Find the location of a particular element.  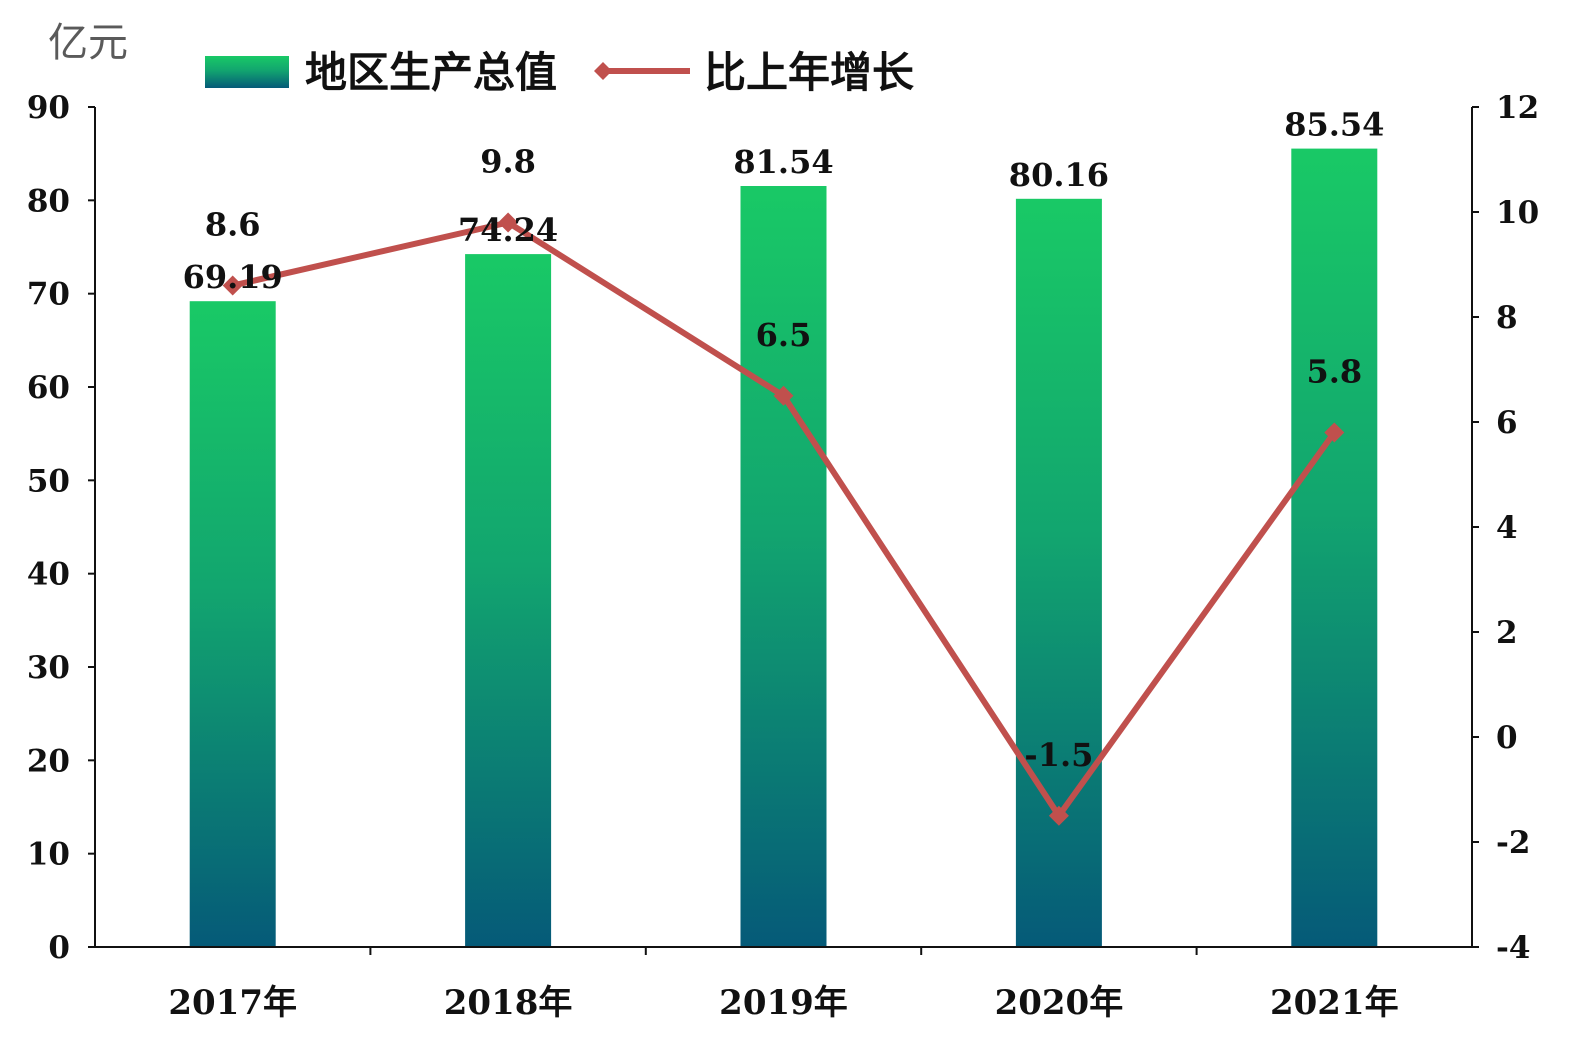

legend-line-marker is located at coordinates (603, 71).